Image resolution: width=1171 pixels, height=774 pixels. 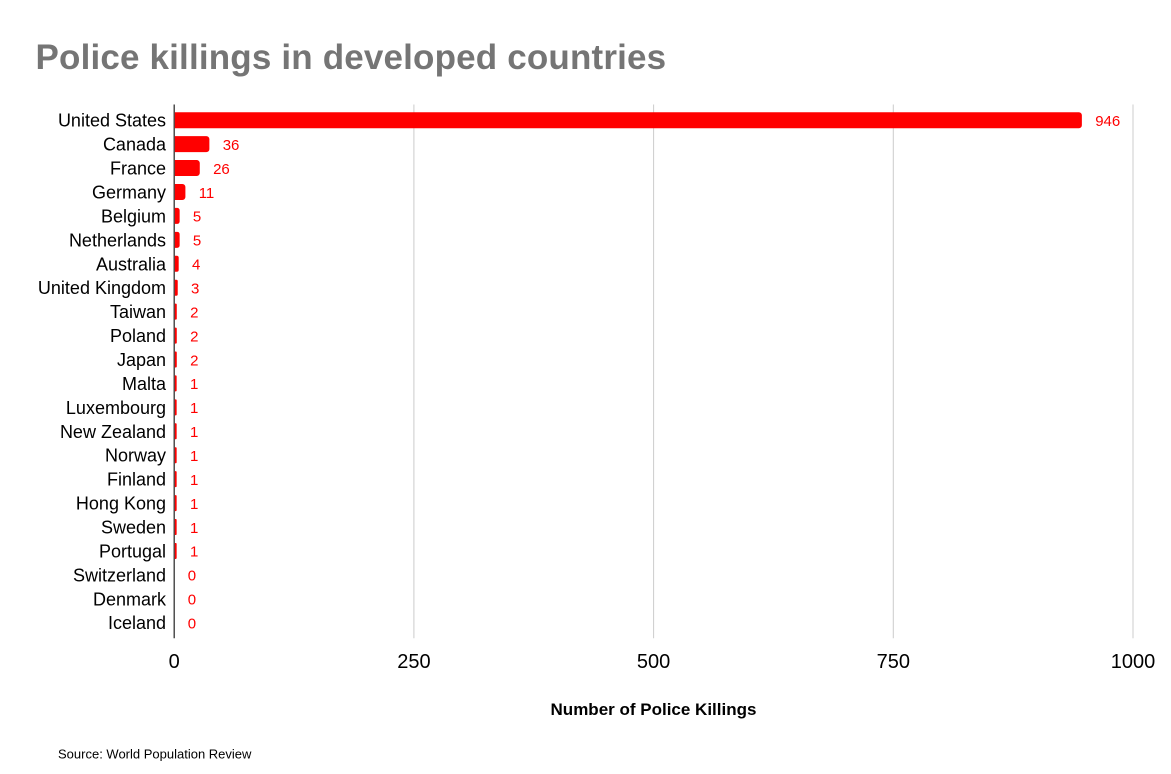 I want to click on svg-text: New Zealand, so click(x=113, y=432).